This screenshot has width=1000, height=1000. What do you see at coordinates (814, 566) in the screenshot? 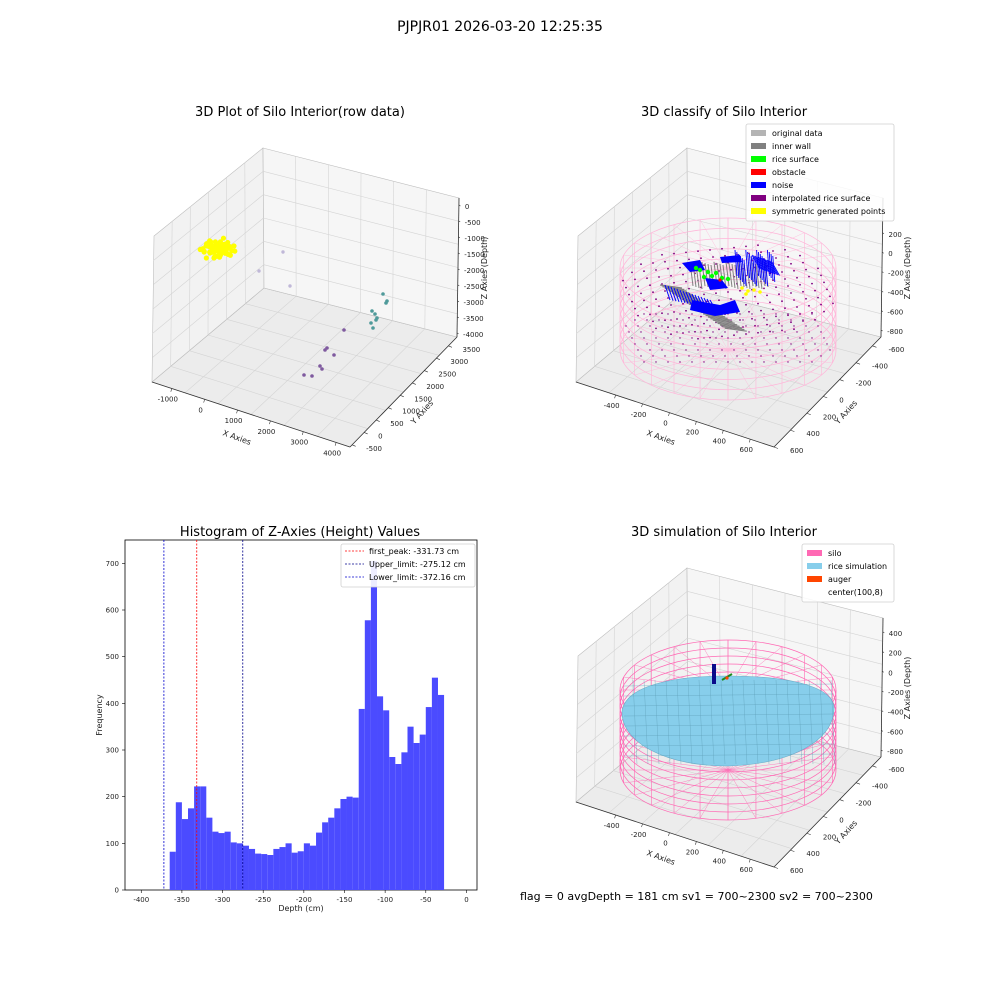
I see `legend-swatch` at bounding box center [814, 566].